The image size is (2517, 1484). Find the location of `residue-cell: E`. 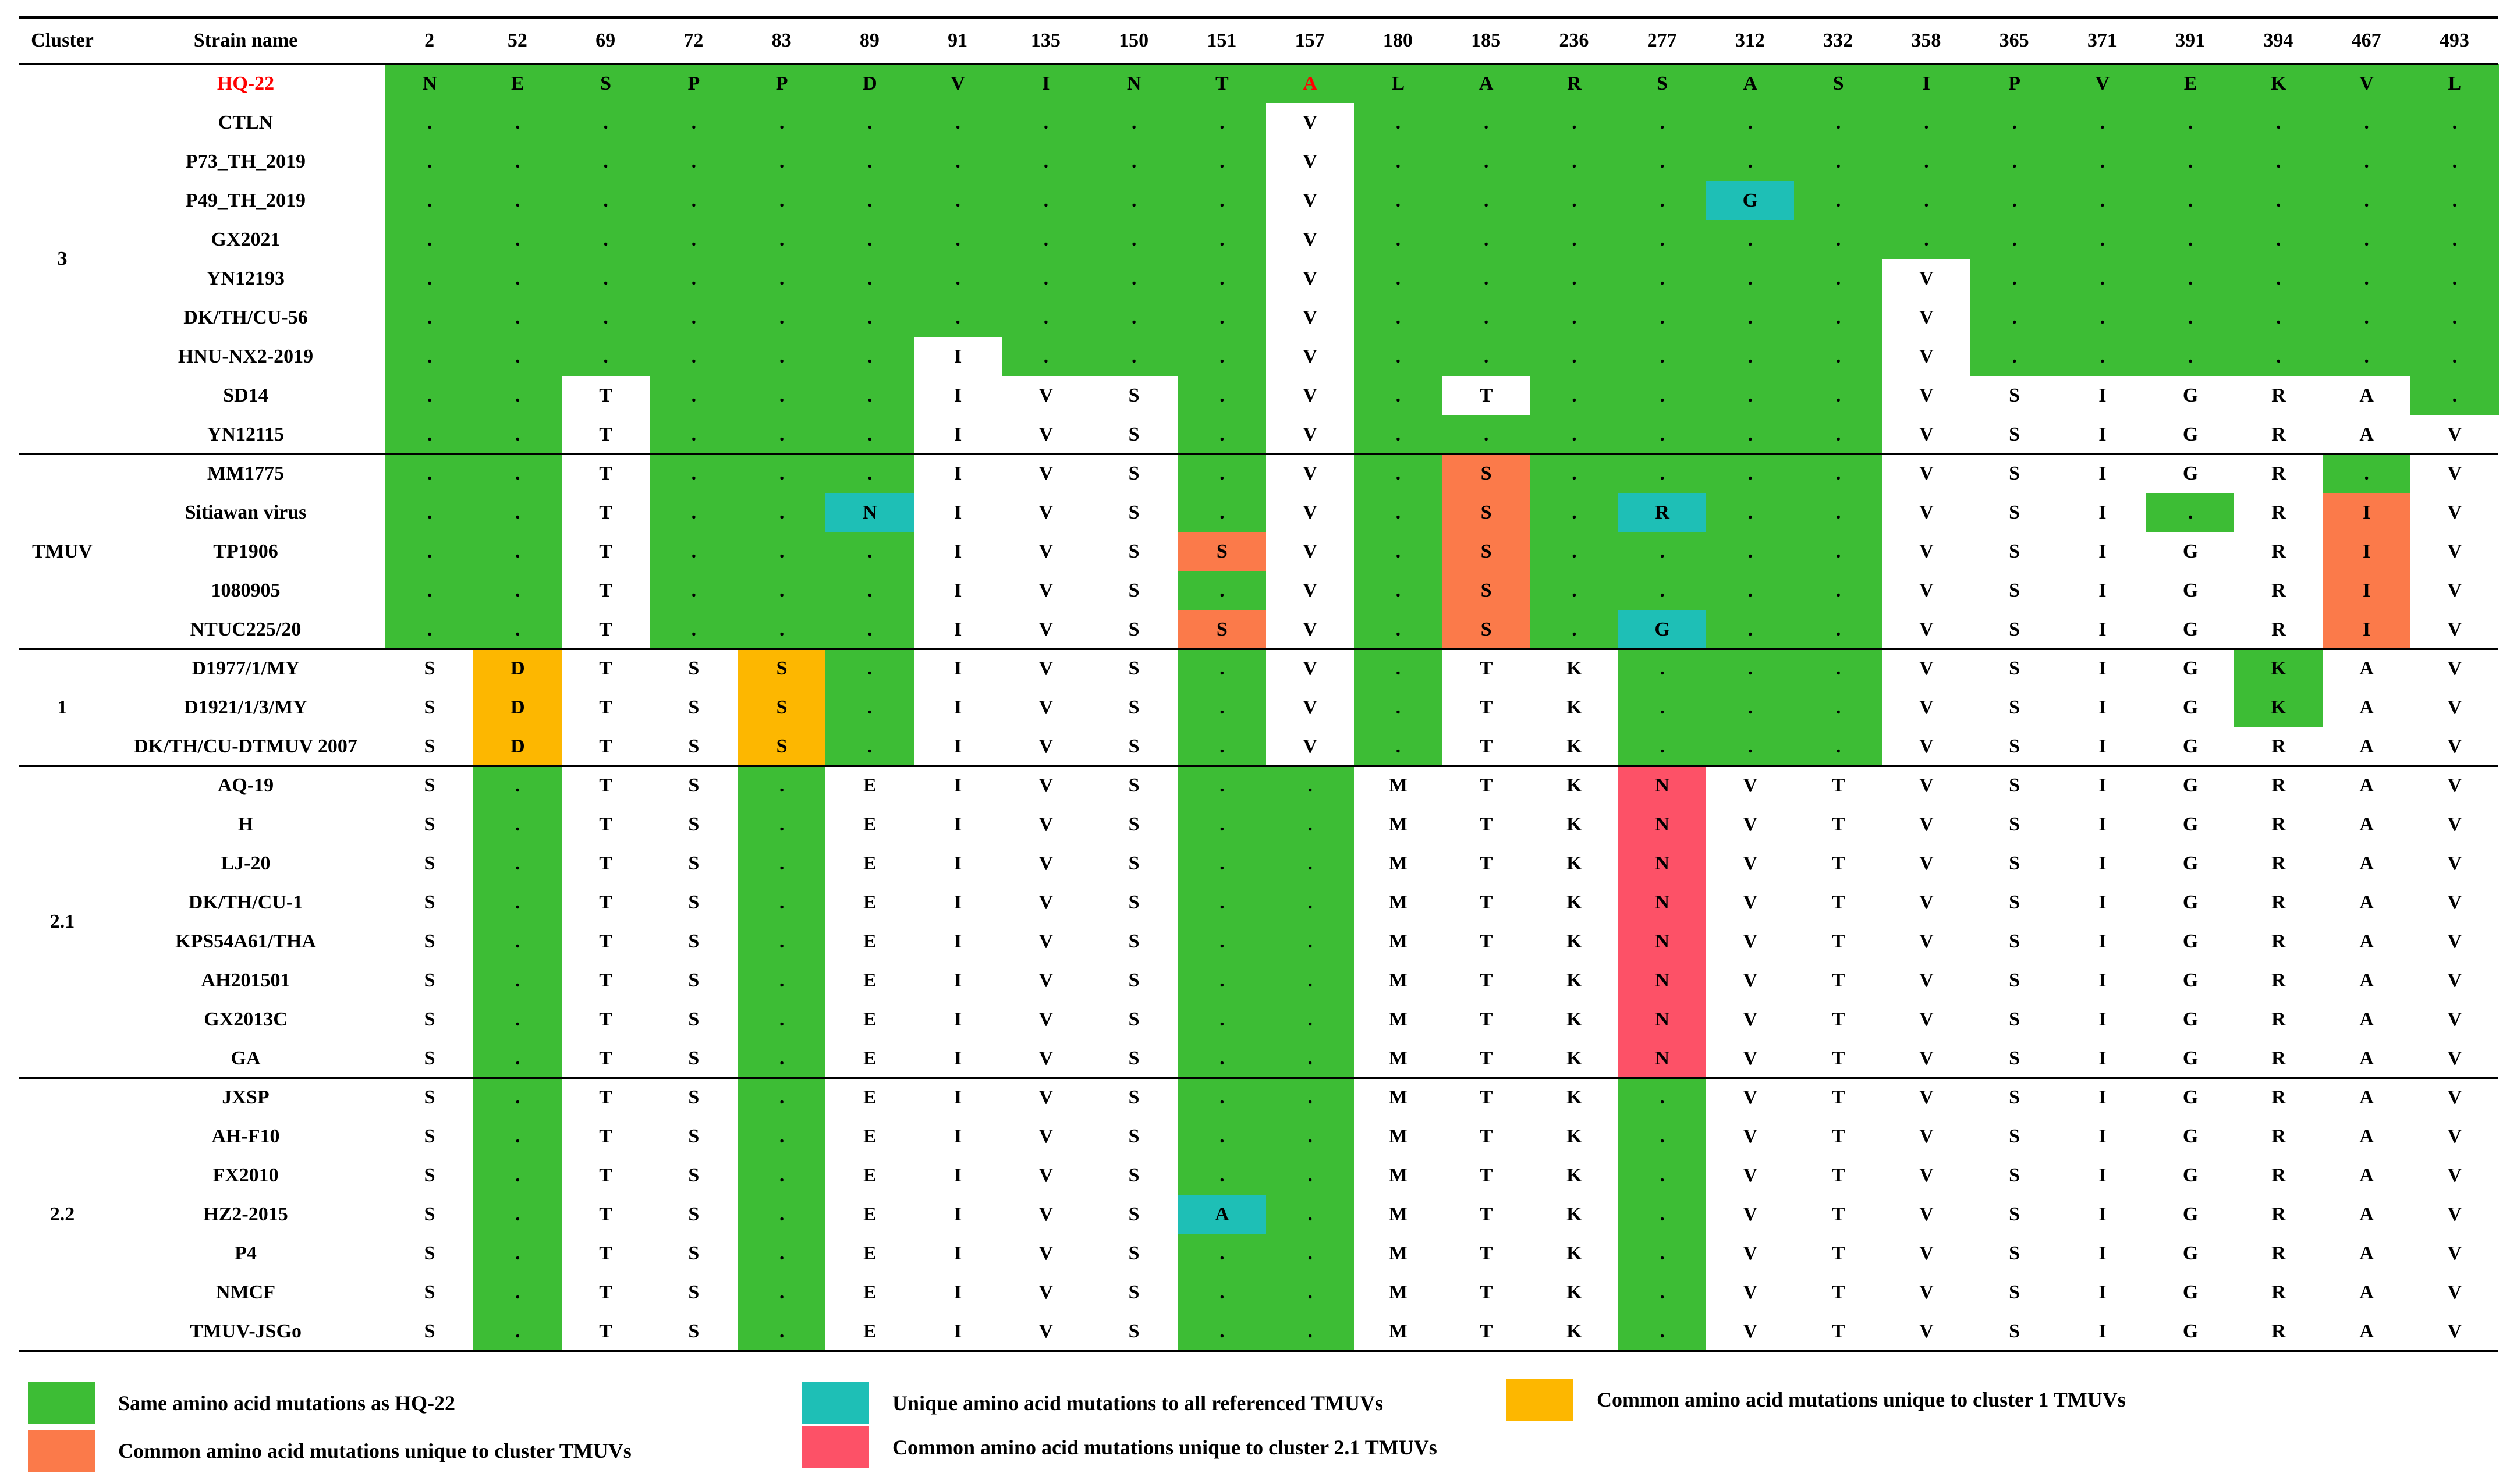

residue-cell: E is located at coordinates (869, 824).